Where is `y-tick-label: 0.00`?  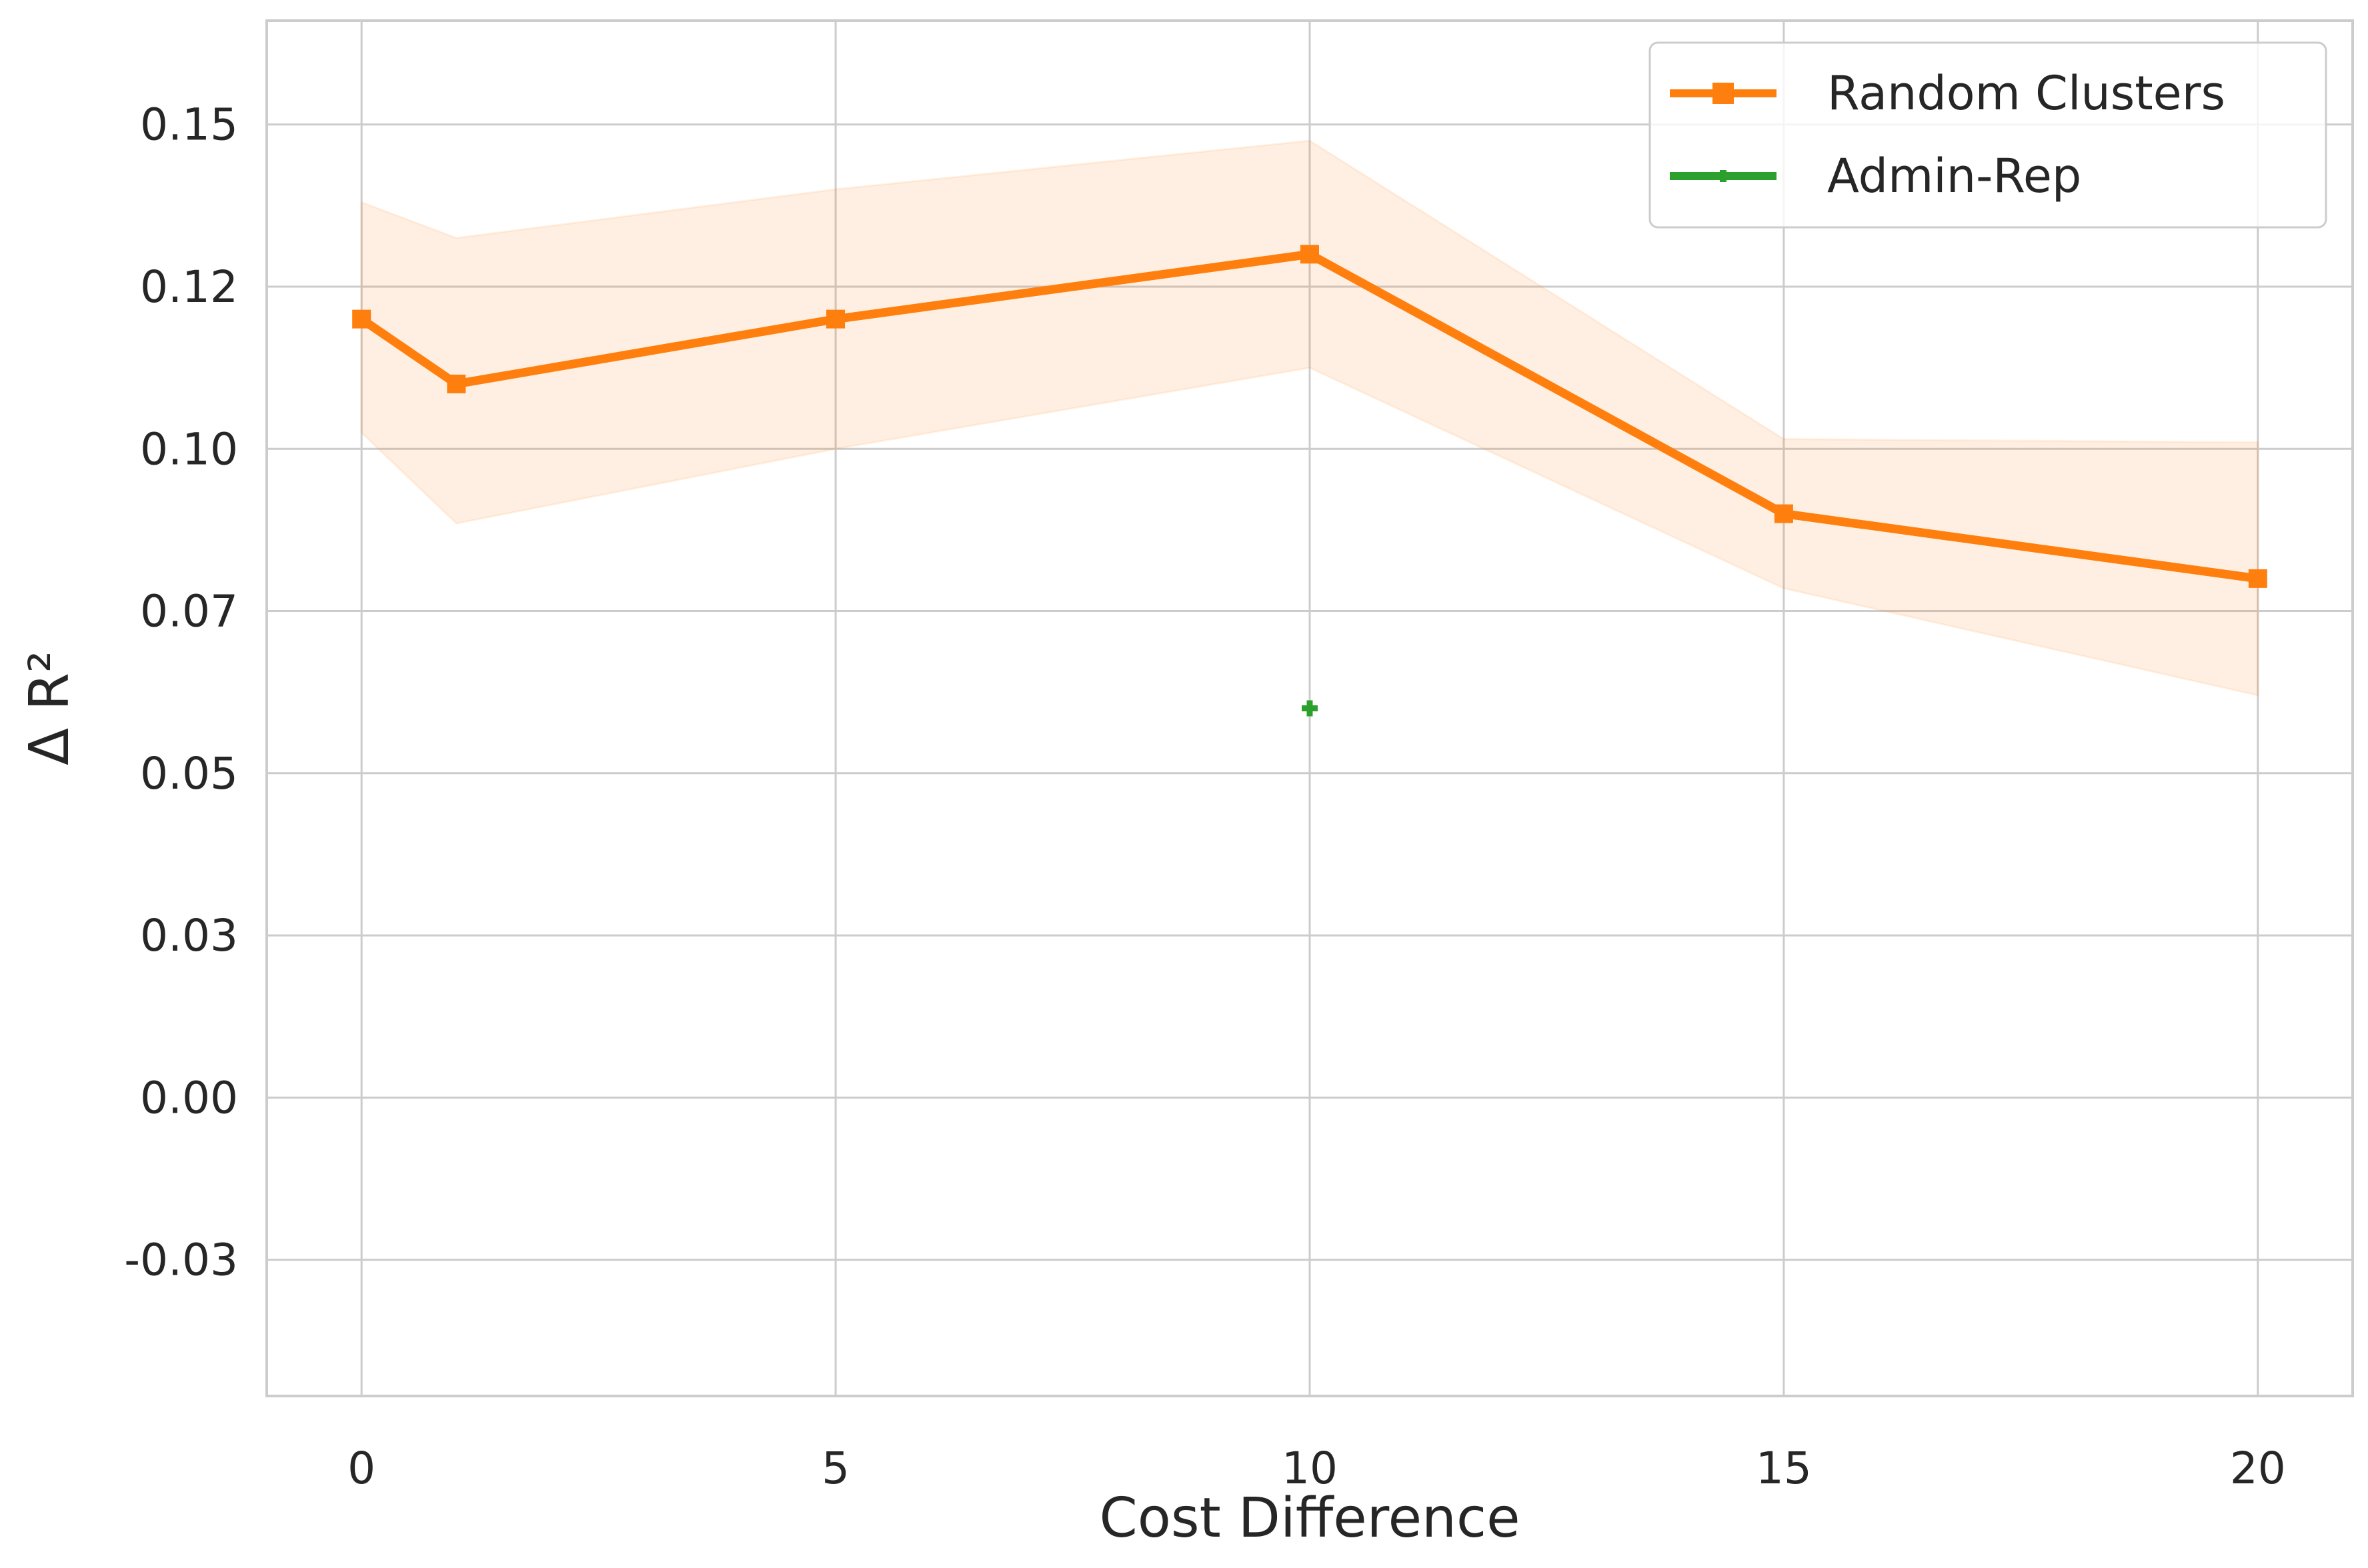 y-tick-label: 0.00 is located at coordinates (189, 1097).